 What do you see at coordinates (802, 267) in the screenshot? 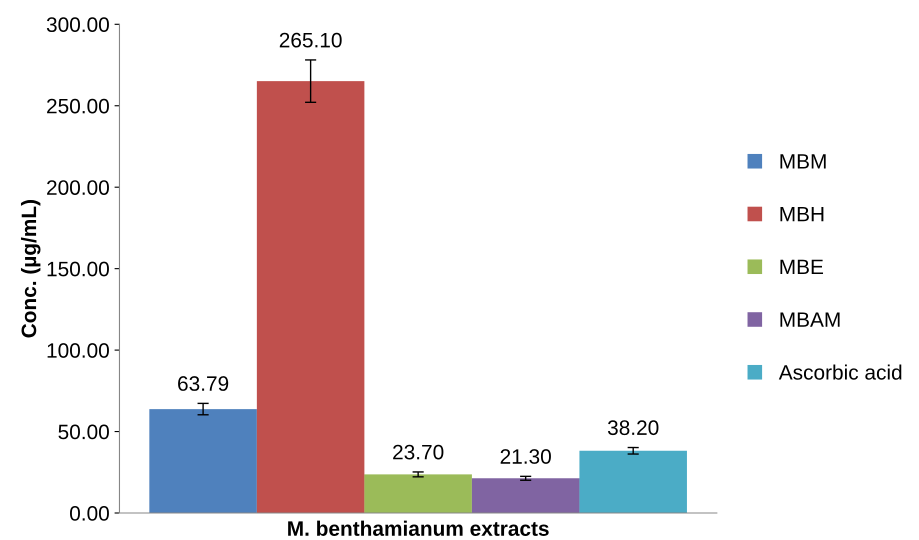
I see `legend-label: MBE` at bounding box center [802, 267].